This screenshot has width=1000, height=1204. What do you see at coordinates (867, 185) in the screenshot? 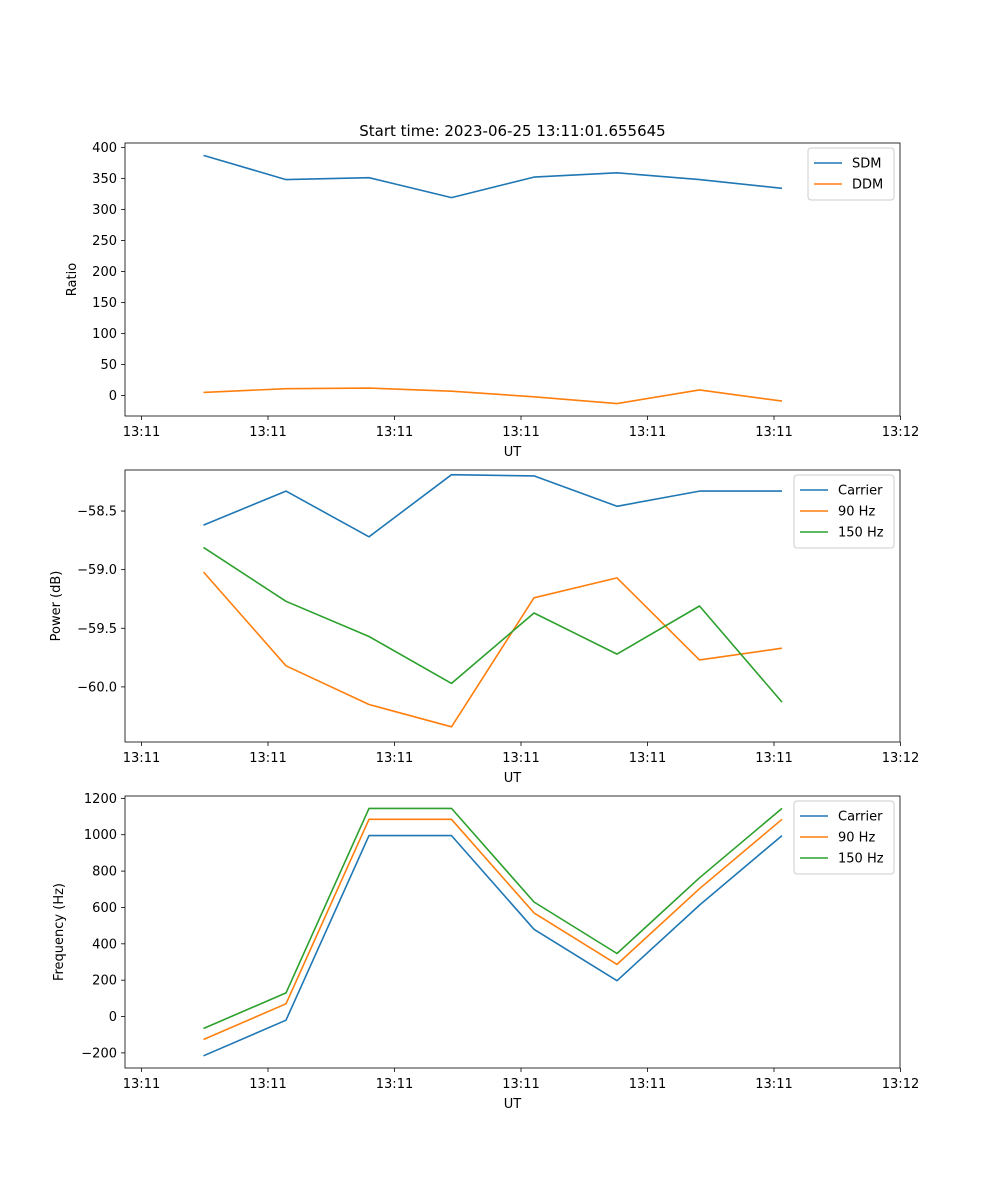
I see `legend-label: DDM` at bounding box center [867, 185].